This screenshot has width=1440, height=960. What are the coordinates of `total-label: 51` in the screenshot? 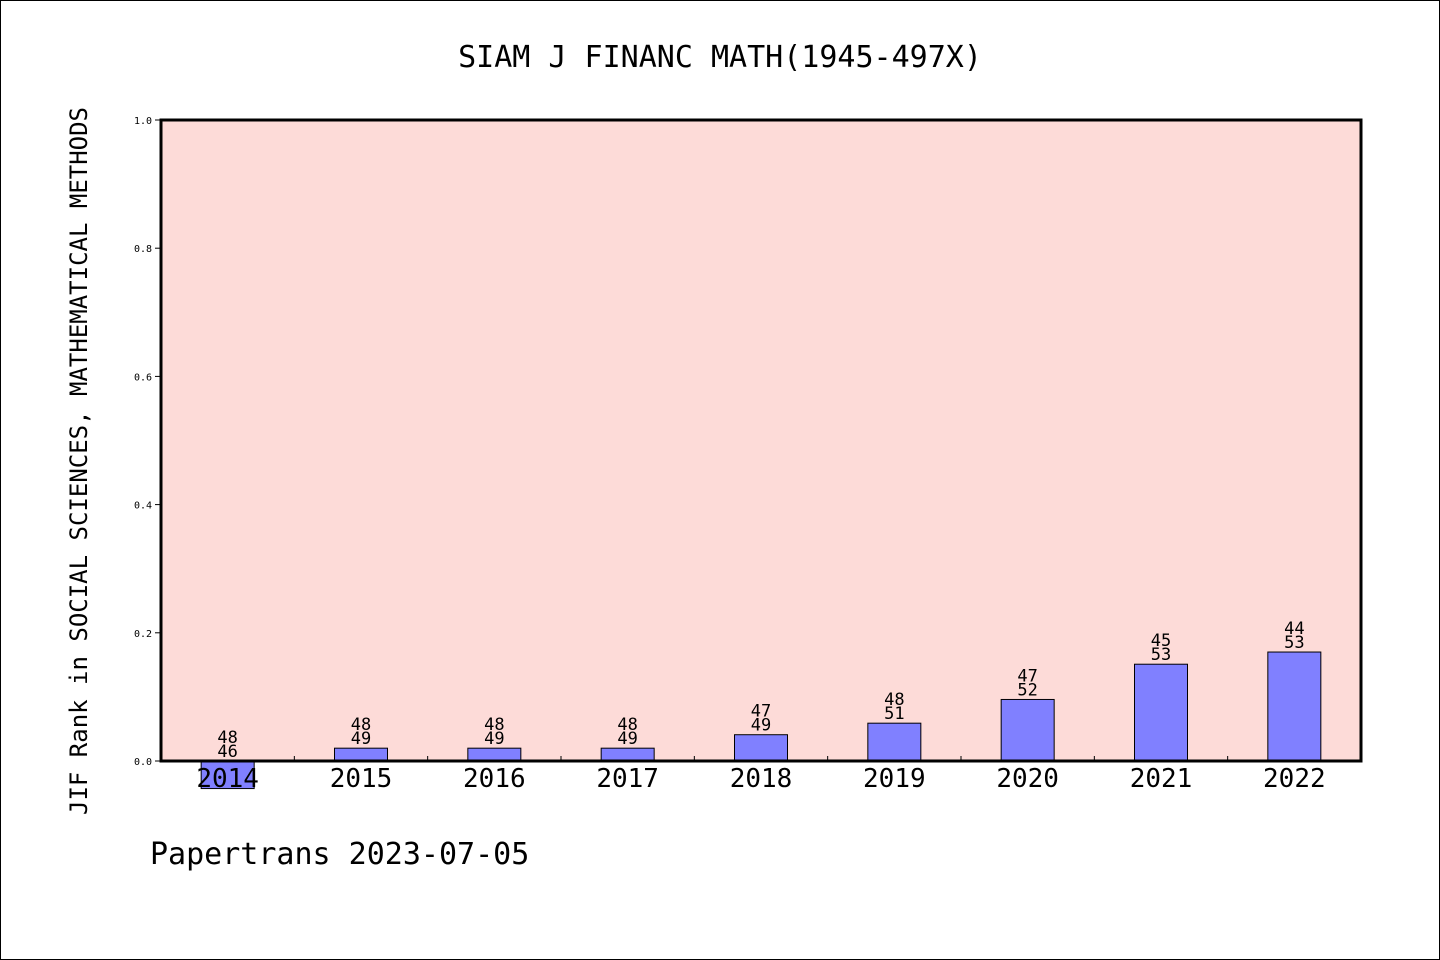 It's located at (894, 714).